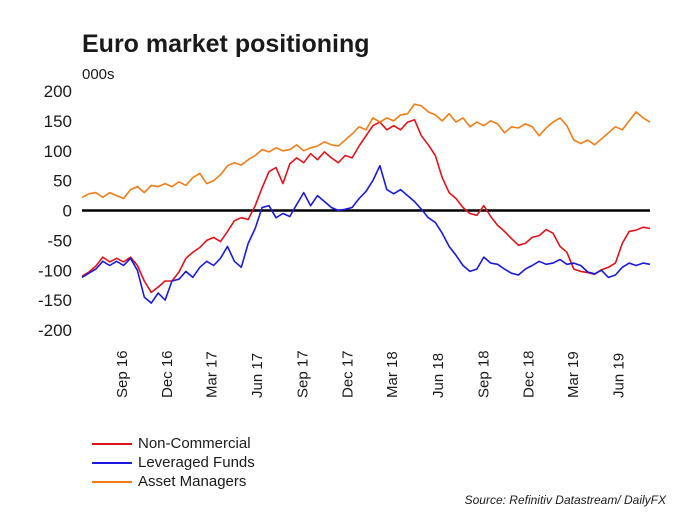 This screenshot has width=680, height=524. Describe the element at coordinates (112, 481) in the screenshot. I see `legend-swatch-asset-managers` at that location.